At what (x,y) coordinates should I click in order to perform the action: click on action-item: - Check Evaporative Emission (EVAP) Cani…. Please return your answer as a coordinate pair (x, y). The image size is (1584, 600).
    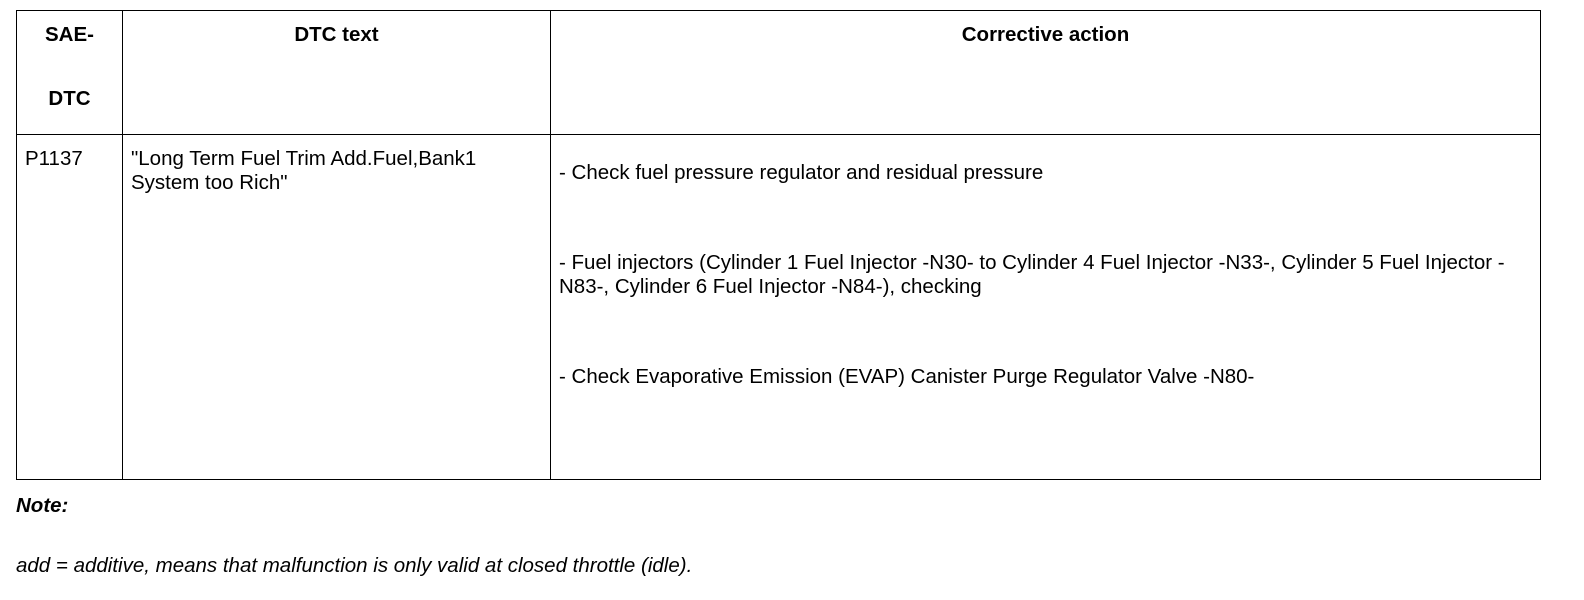
    Looking at the image, I should click on (907, 376).